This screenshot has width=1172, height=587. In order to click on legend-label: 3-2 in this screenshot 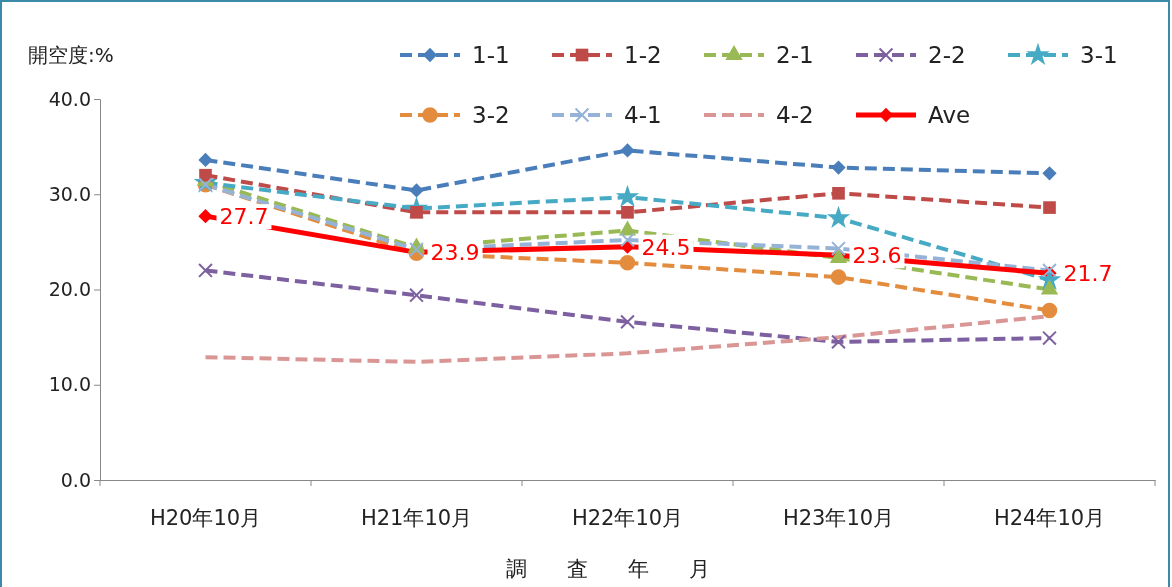, I will do `click(491, 115)`.